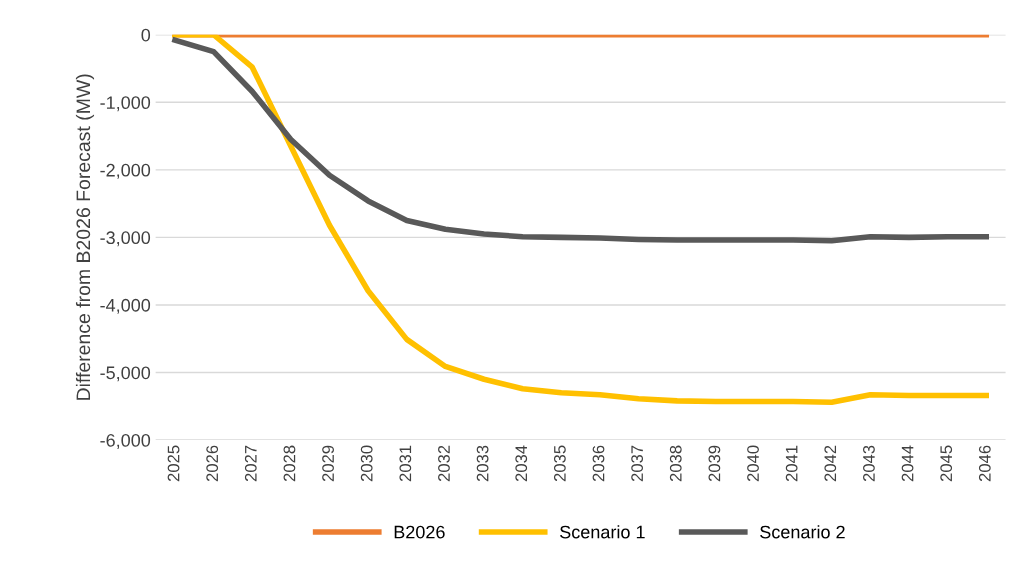  What do you see at coordinates (602, 532) in the screenshot?
I see `legend-label: Scenario 1` at bounding box center [602, 532].